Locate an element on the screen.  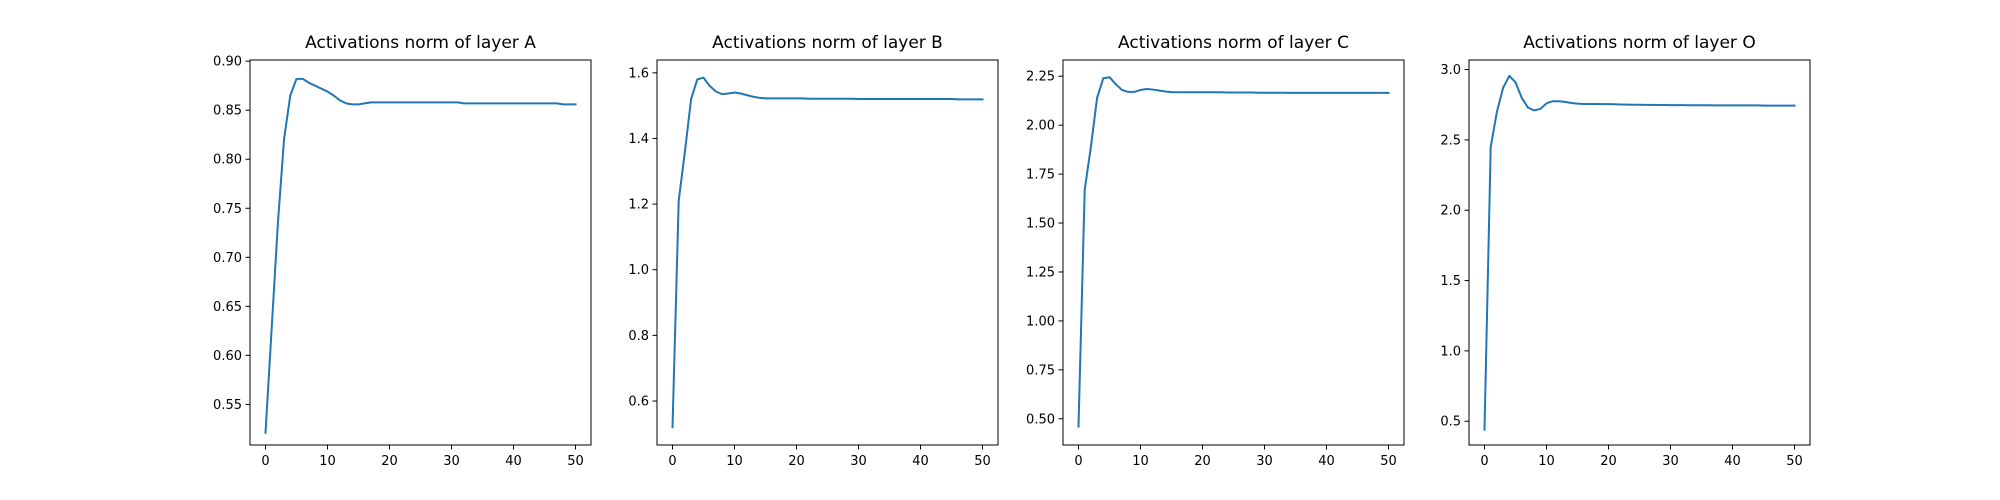
y-tick-label: 2.0 is located at coordinates (1450, 211).